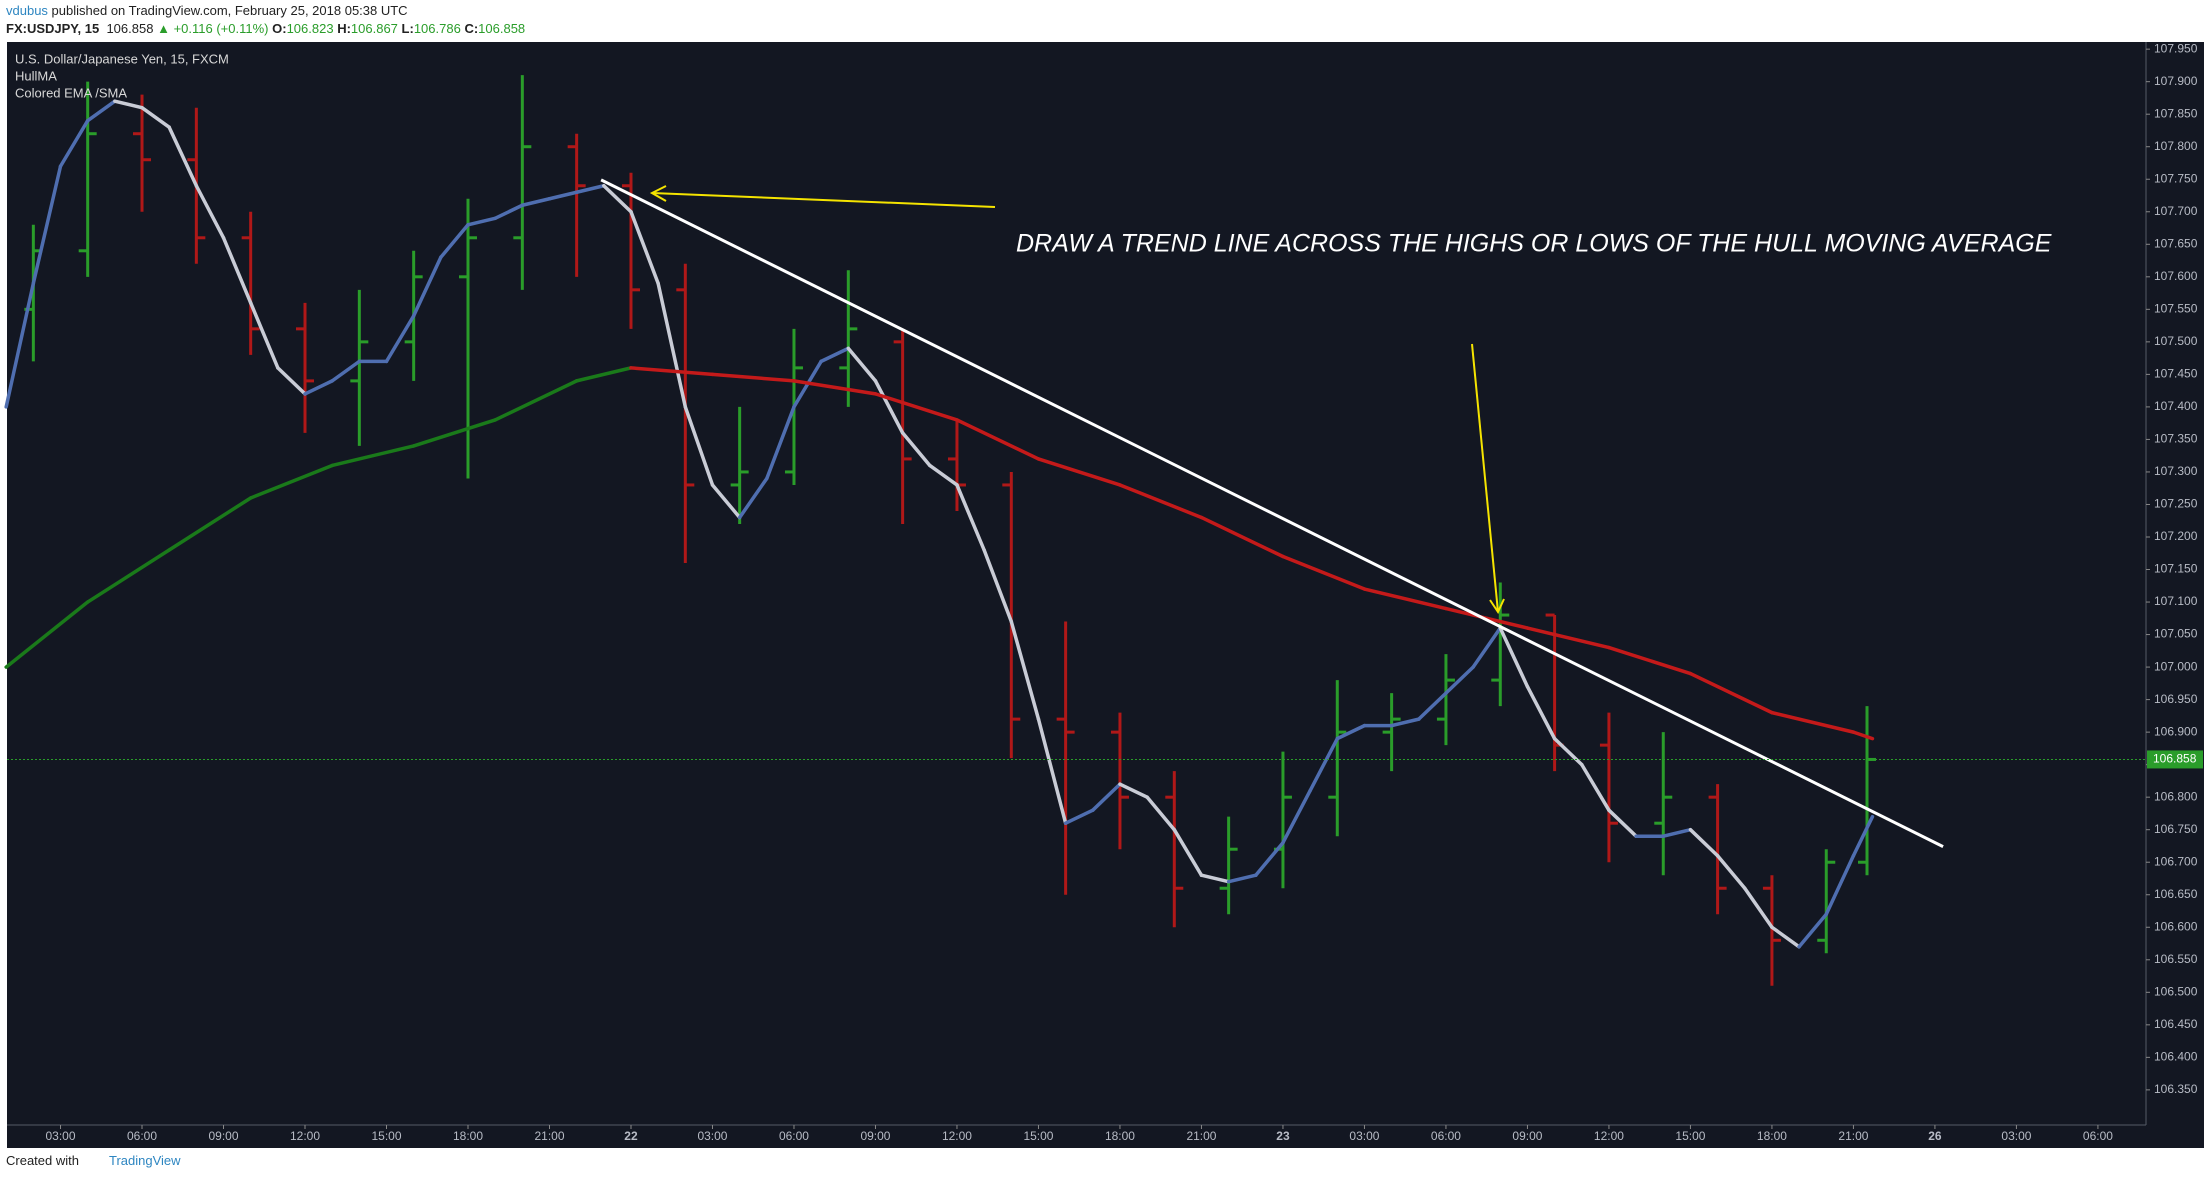  I want to click on x-tick-label: 23, so click(1283, 1136).